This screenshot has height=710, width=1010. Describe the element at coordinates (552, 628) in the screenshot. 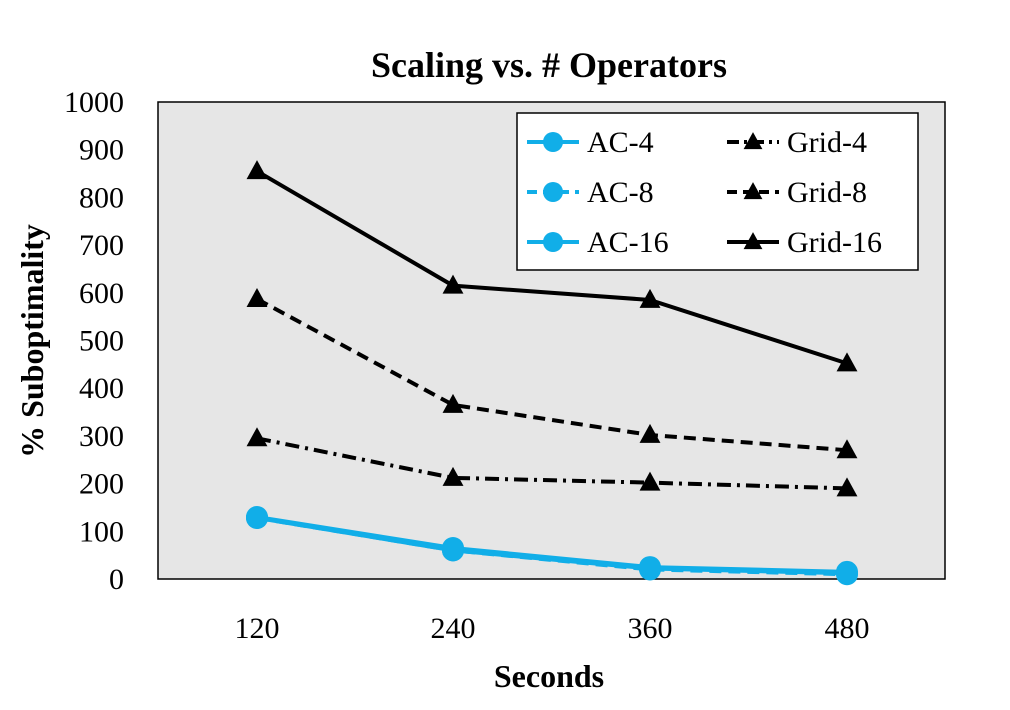

I see `x-axis-ticks: 120 240 360 480` at that location.